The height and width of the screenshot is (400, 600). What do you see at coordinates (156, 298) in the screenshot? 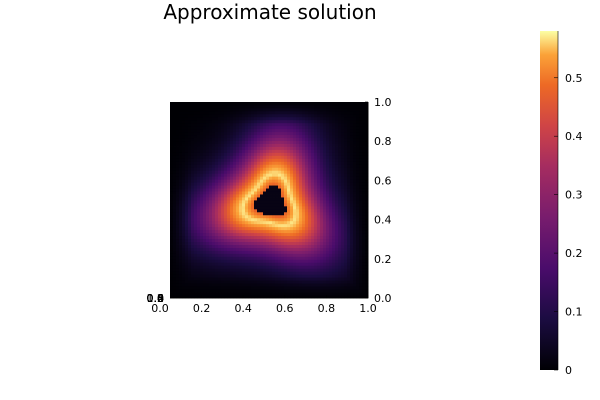
I see `corner-label: 0.4` at bounding box center [156, 298].